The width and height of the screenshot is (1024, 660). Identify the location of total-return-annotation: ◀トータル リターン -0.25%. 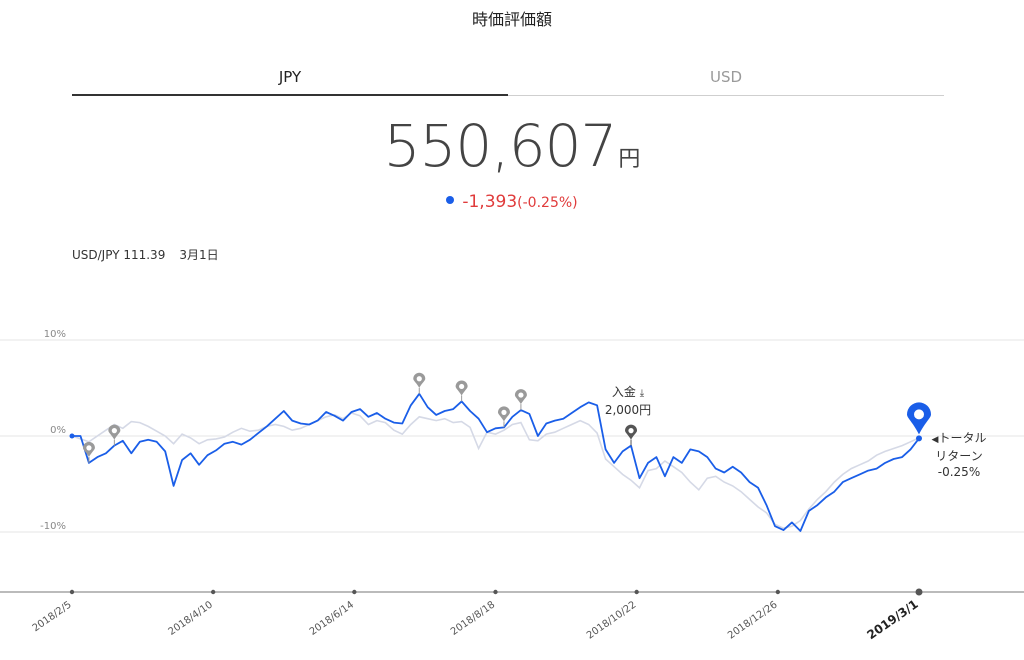
(959, 455).